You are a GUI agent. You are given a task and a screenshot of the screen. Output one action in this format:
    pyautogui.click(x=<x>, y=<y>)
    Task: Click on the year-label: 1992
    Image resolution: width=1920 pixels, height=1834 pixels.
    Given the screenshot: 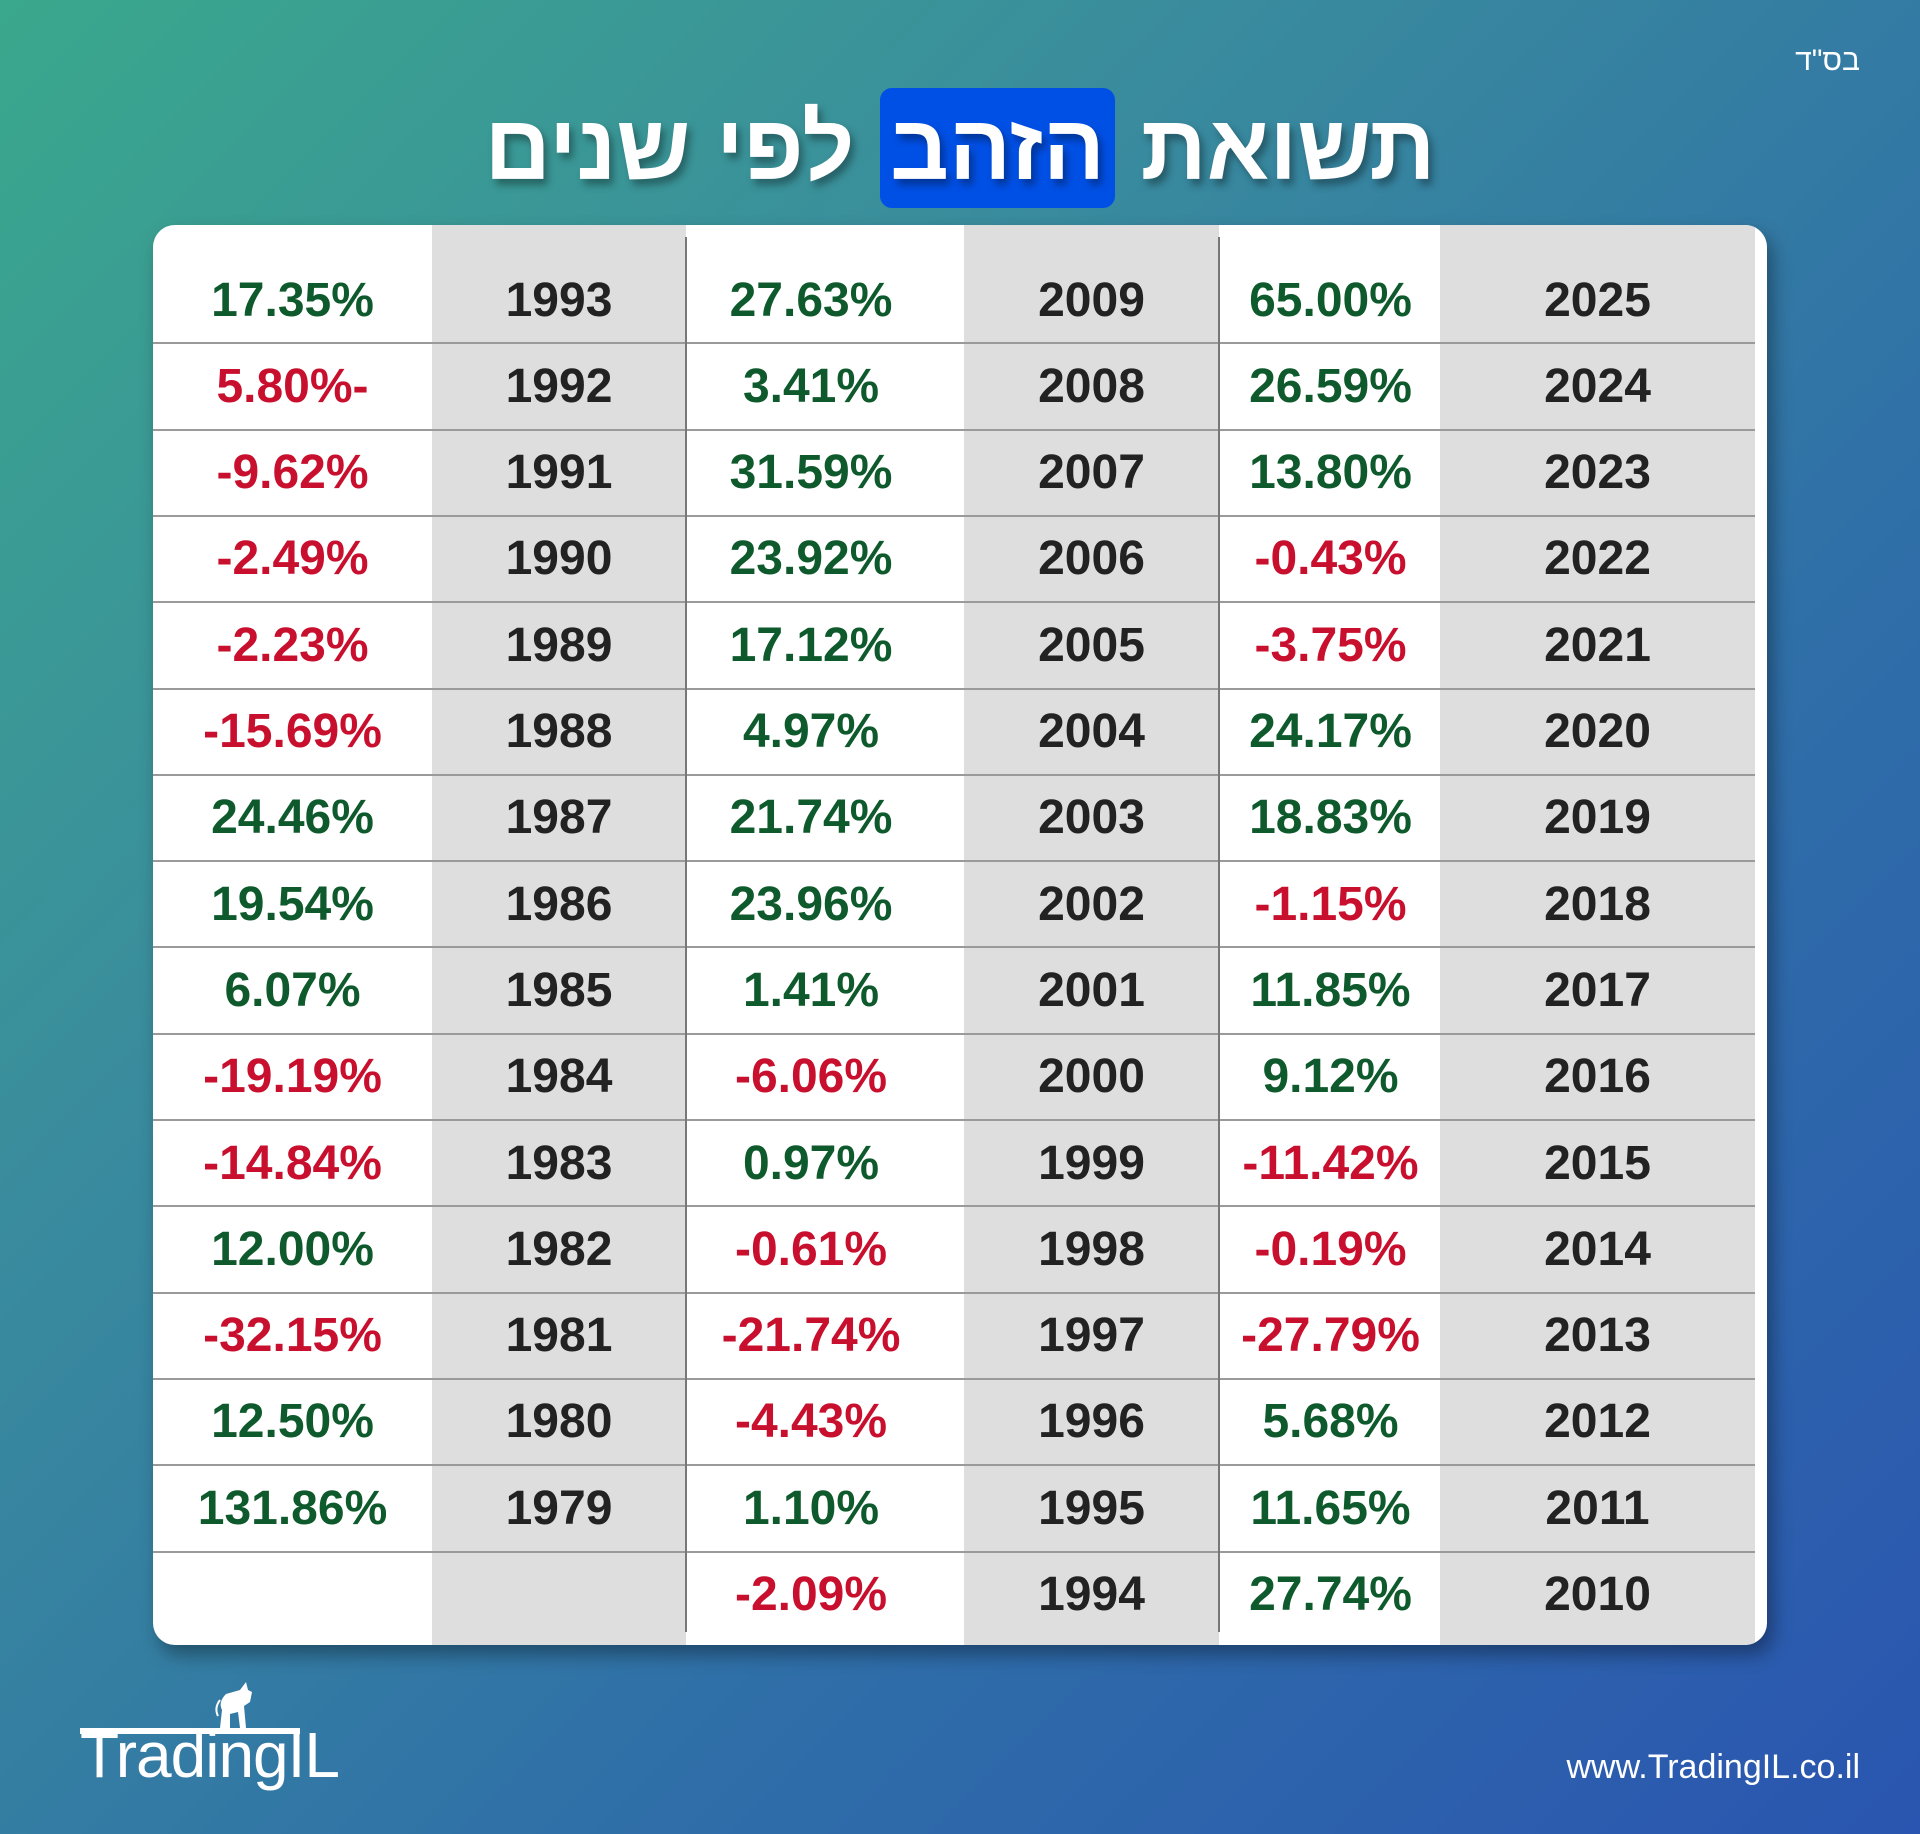 What is the action you would take?
    pyautogui.click(x=559, y=386)
    